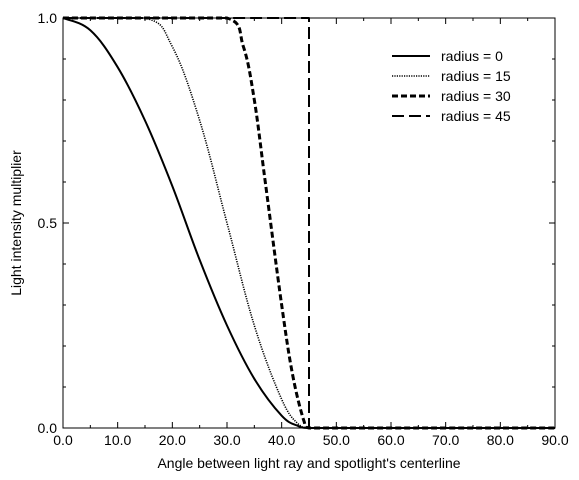 This screenshot has width=579, height=480. Describe the element at coordinates (390, 440) in the screenshot. I see `x-tick-label: 60.0` at that location.